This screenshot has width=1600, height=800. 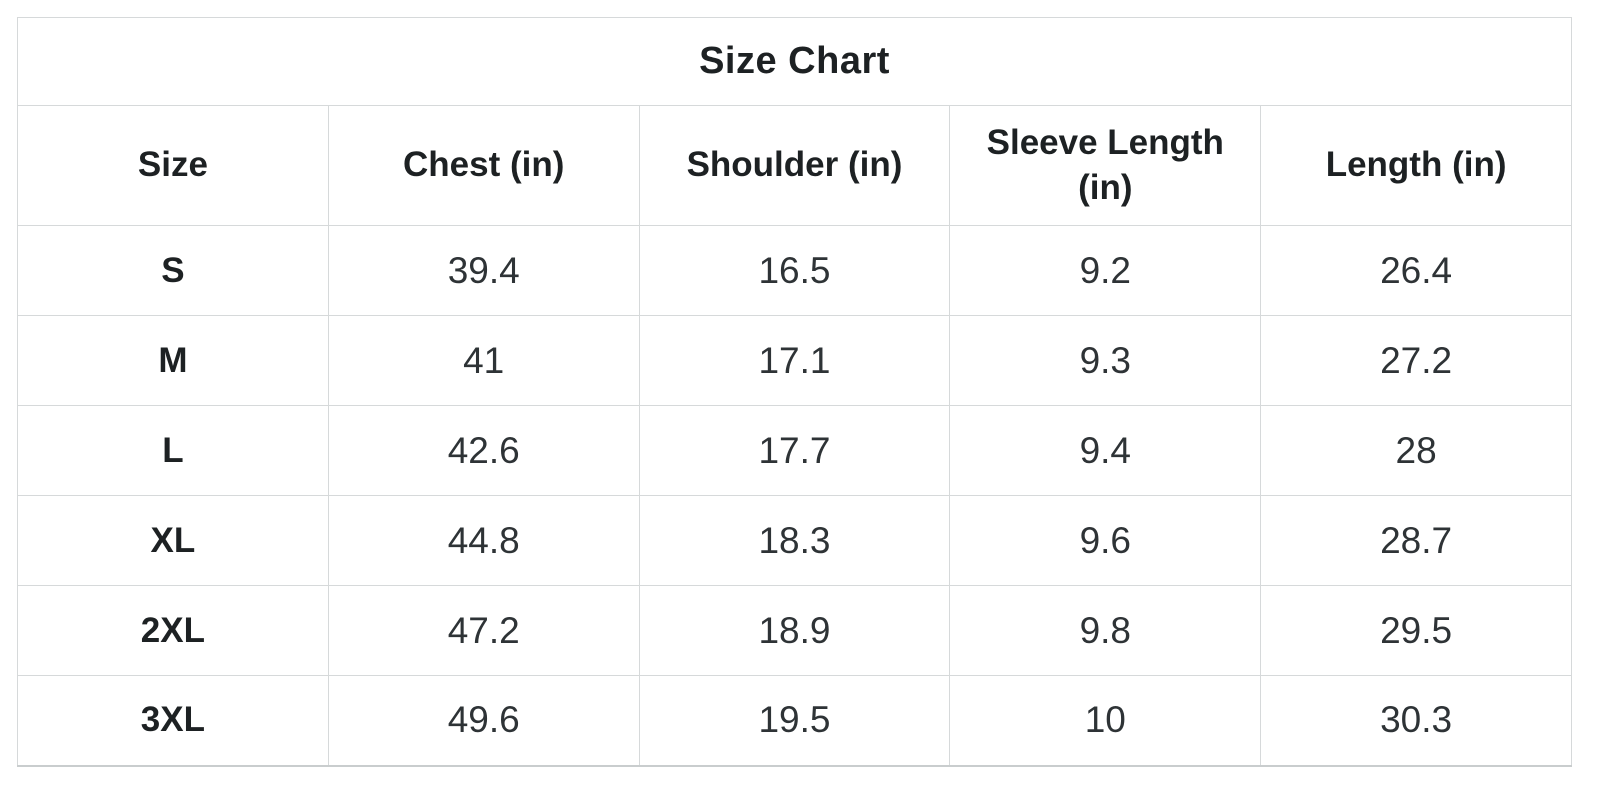 I want to click on length-value: 28.7, so click(x=1416, y=540).